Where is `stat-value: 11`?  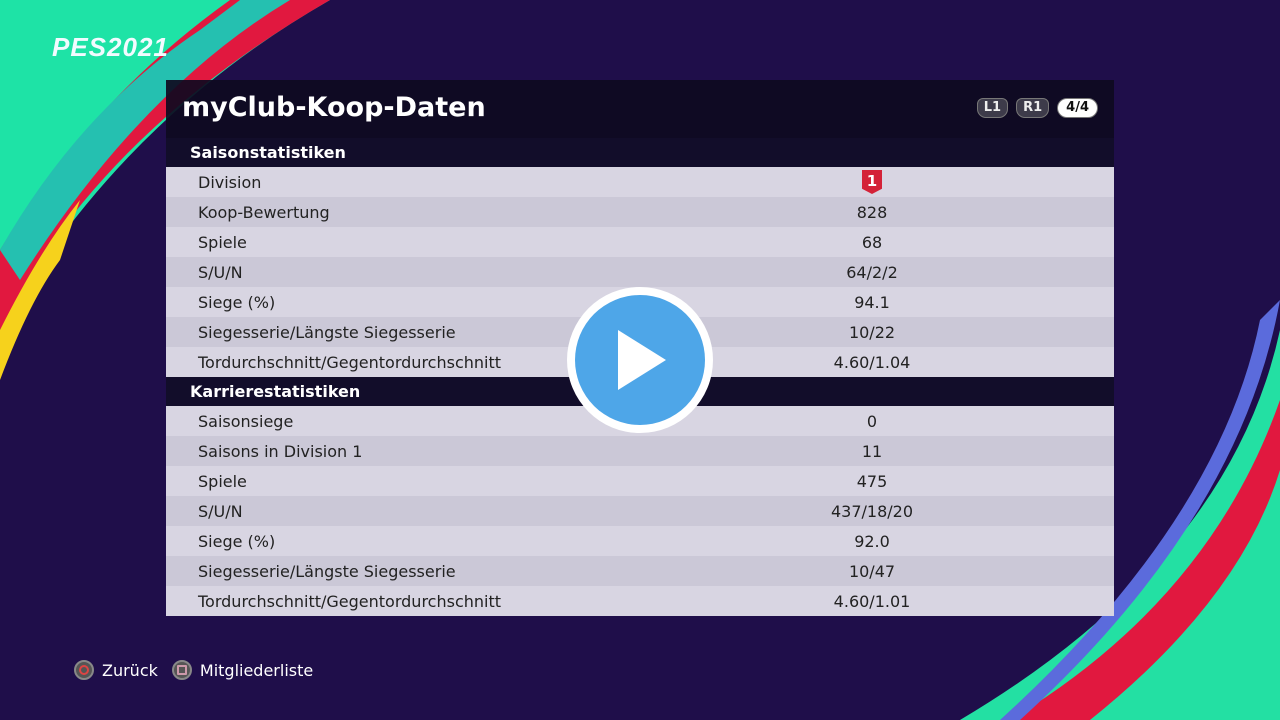 stat-value: 11 is located at coordinates (872, 451).